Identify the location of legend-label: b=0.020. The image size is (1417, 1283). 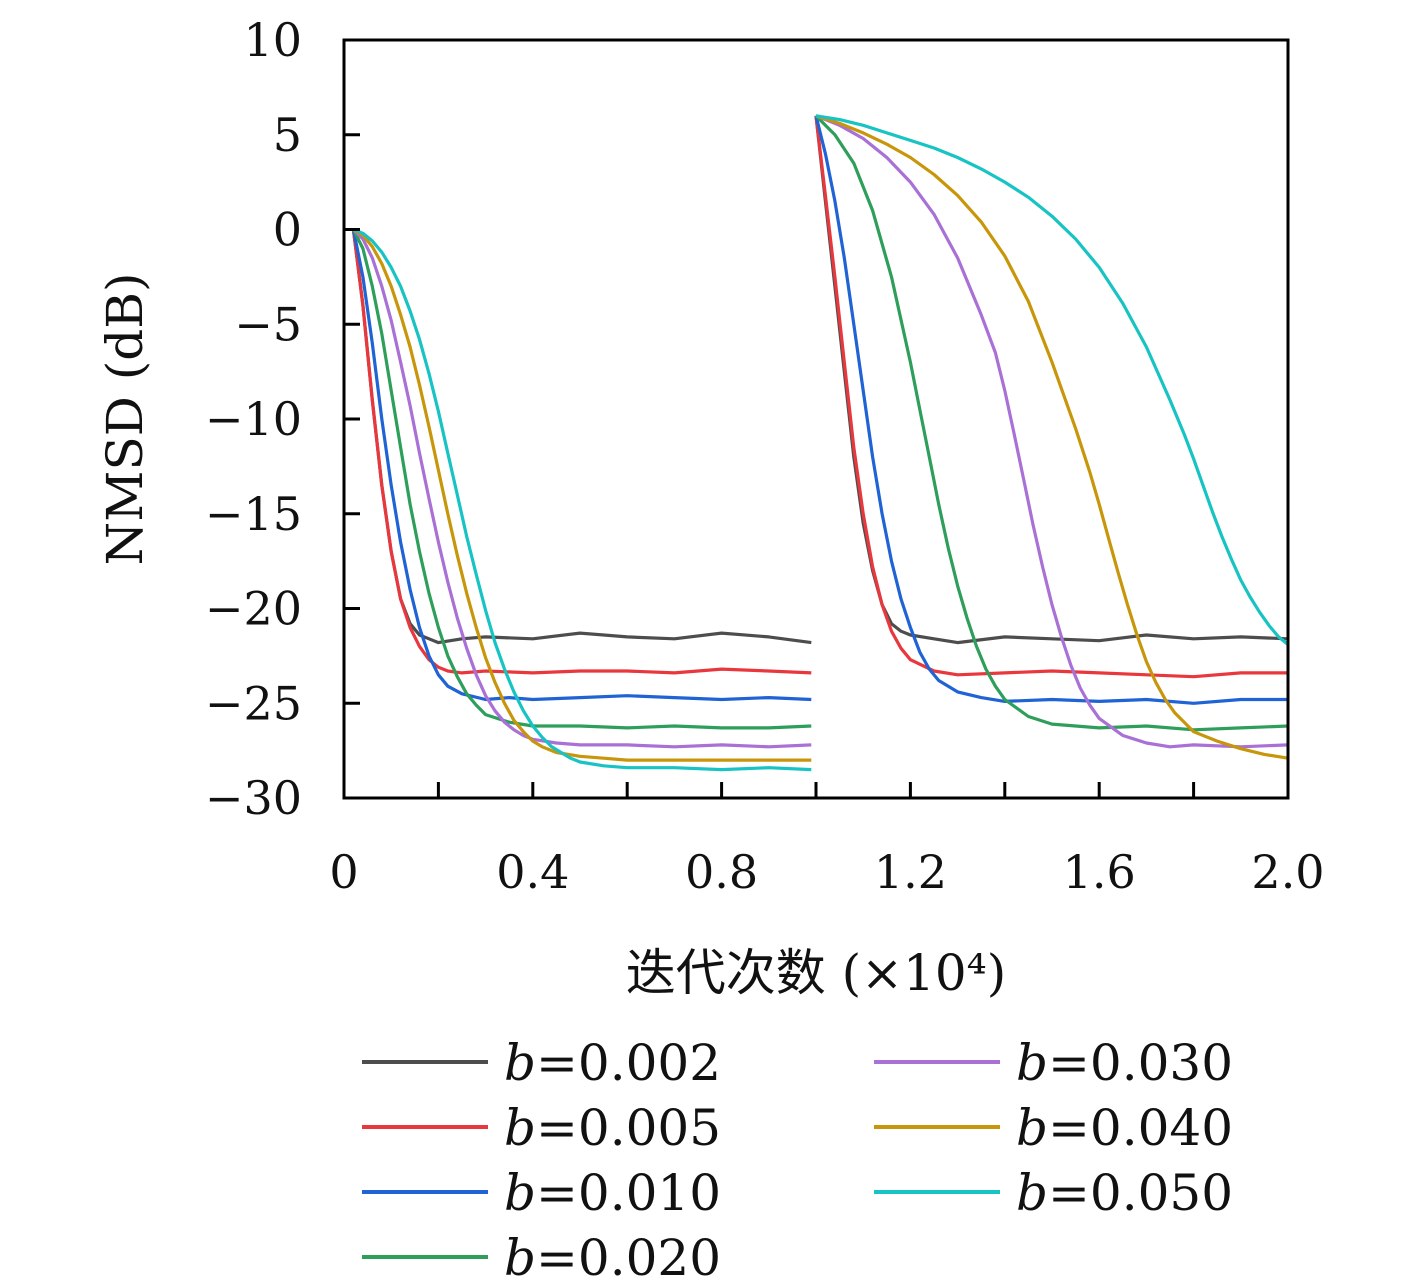
(612, 1256).